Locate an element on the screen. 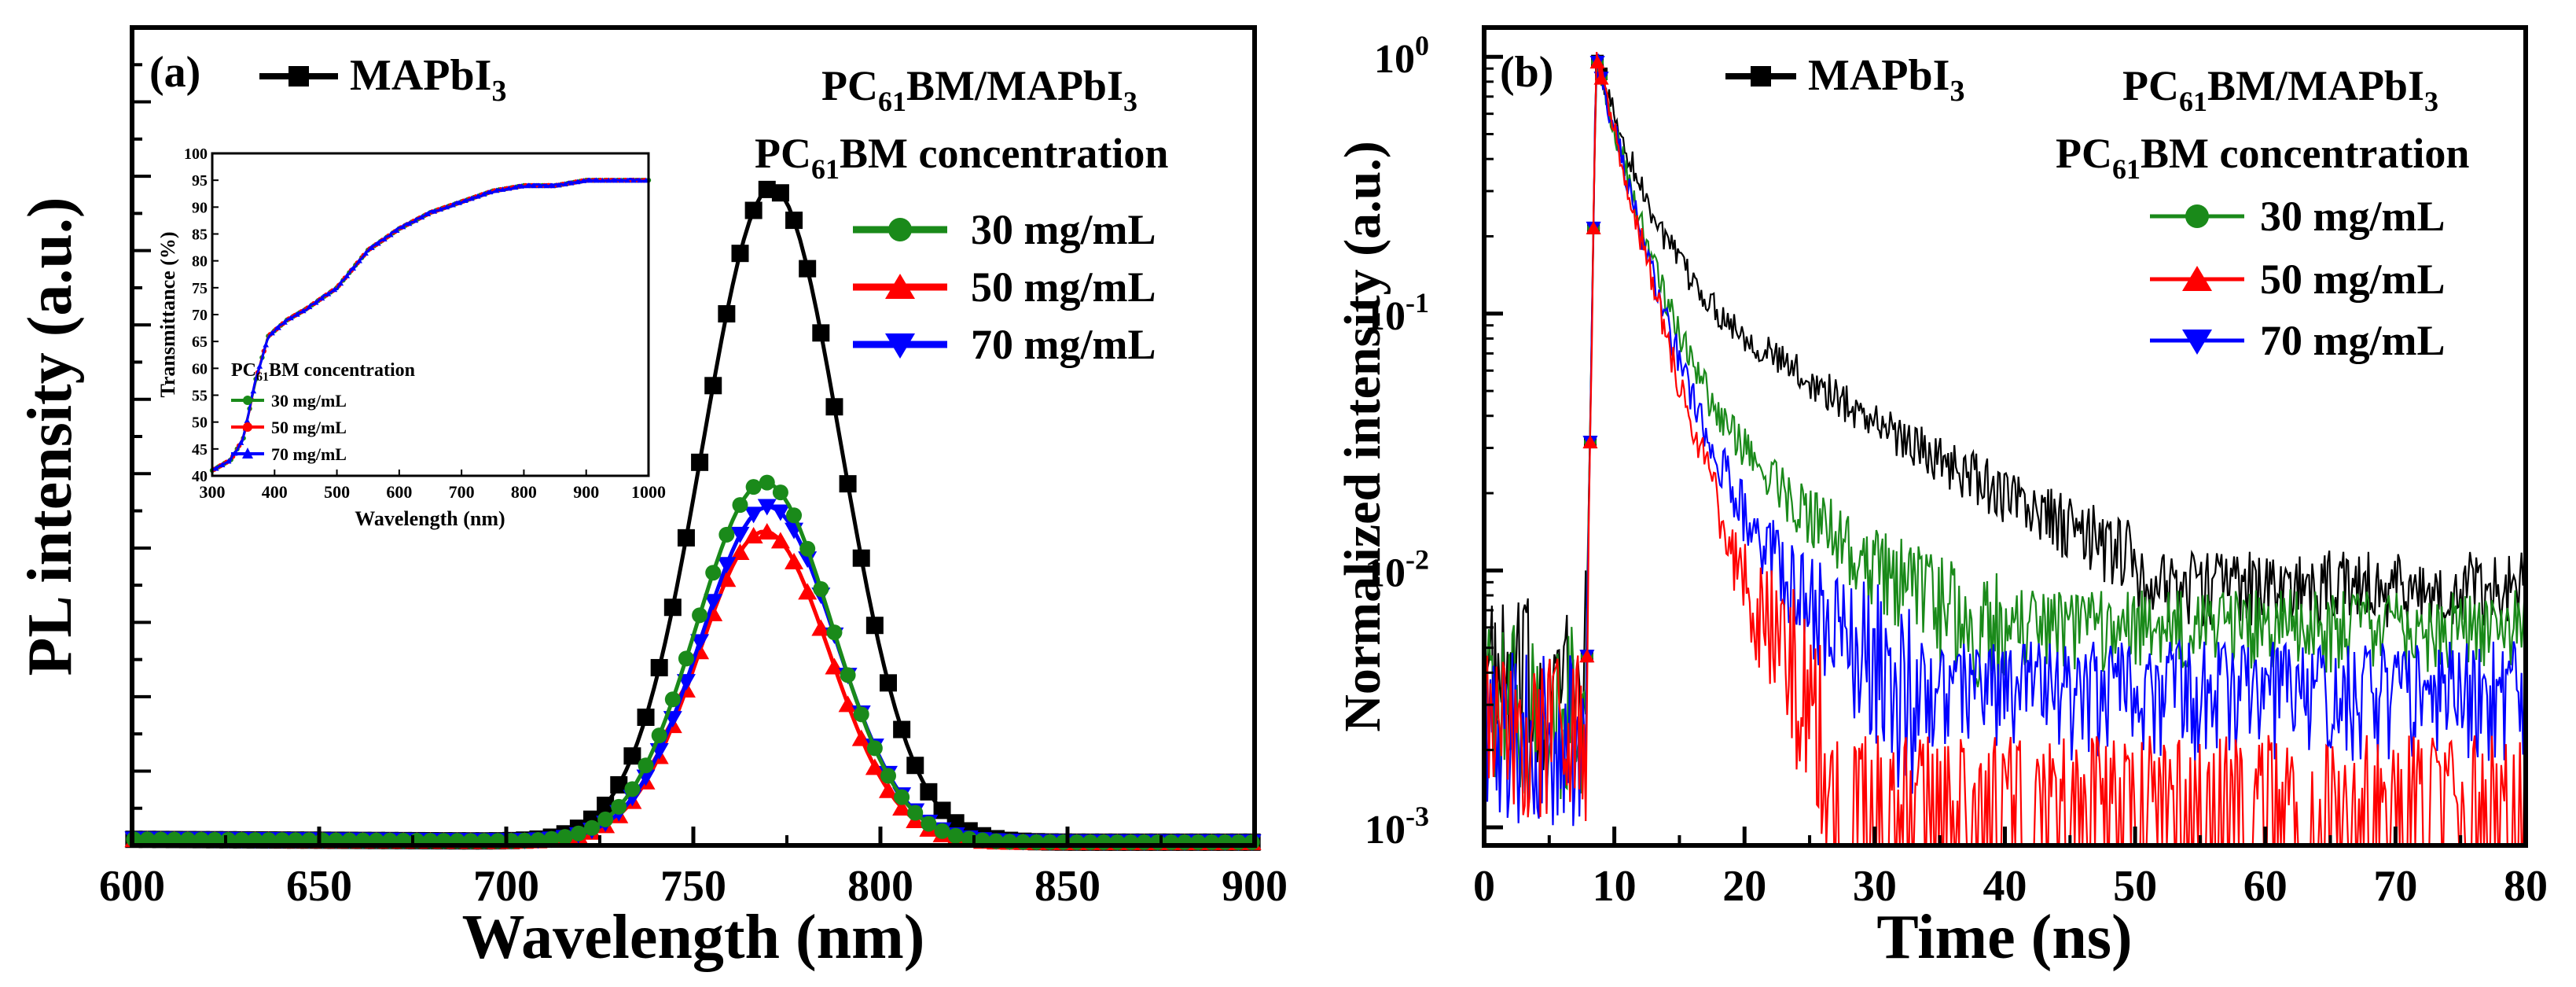 The width and height of the screenshot is (2576, 987). legend-marker-square is located at coordinates (298, 76).